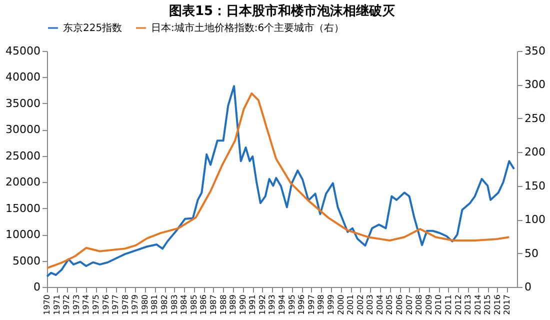 The width and height of the screenshot is (550, 320). I want to click on x-tick-label: 1972, so click(67, 304).